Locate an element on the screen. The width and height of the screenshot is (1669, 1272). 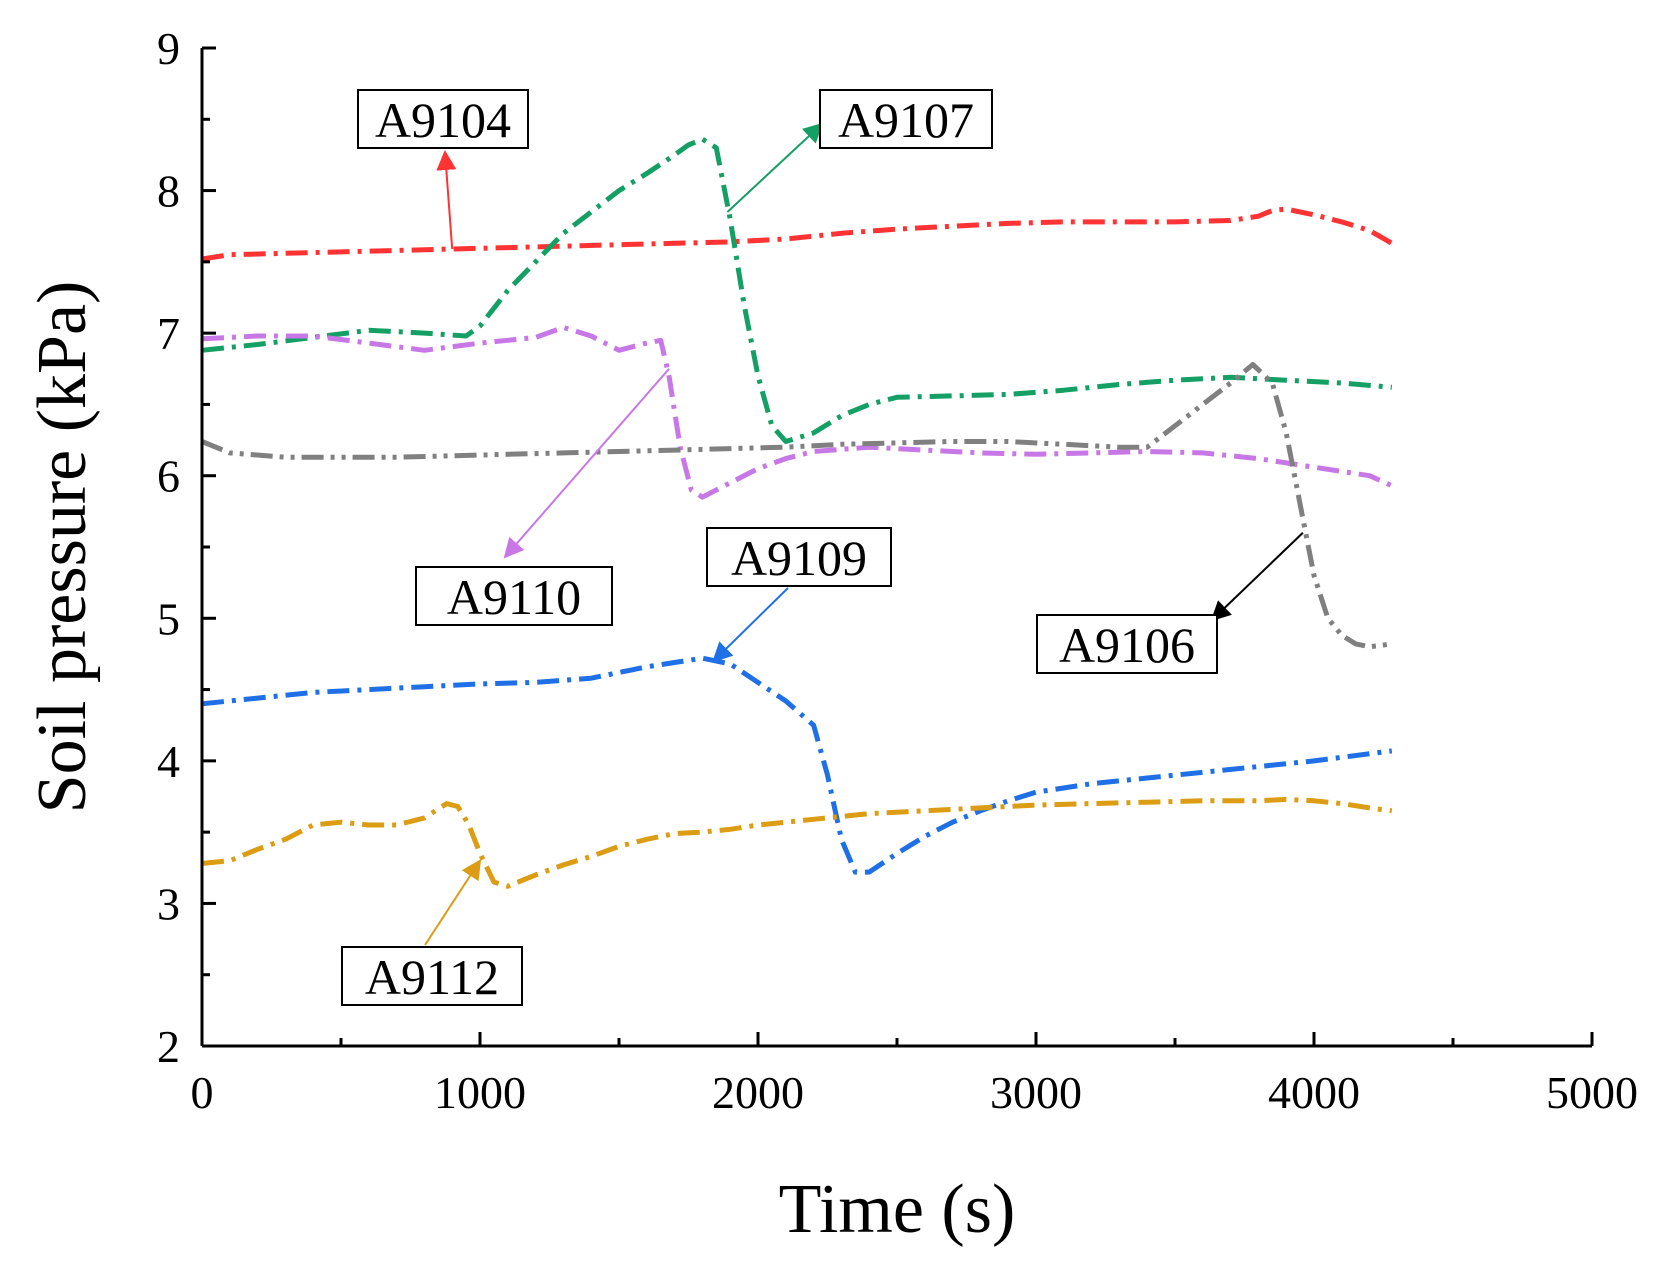
callout-label-A9112: A9112 is located at coordinates (432, 977).